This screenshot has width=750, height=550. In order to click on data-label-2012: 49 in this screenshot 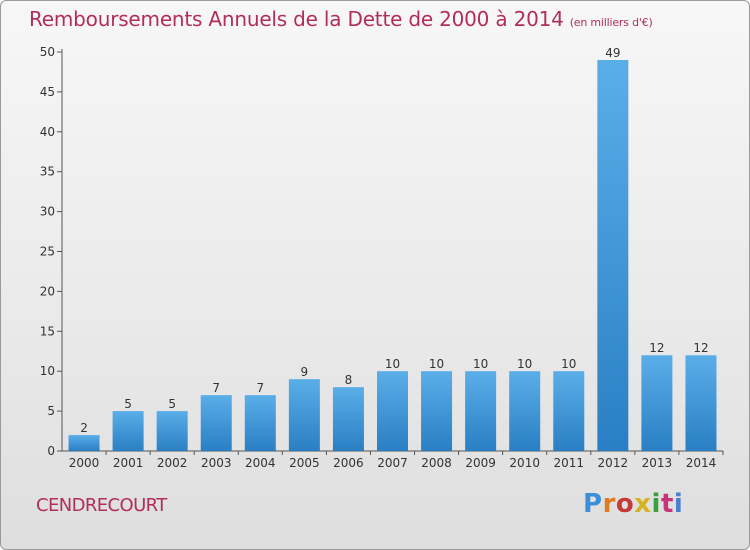, I will do `click(612, 53)`.